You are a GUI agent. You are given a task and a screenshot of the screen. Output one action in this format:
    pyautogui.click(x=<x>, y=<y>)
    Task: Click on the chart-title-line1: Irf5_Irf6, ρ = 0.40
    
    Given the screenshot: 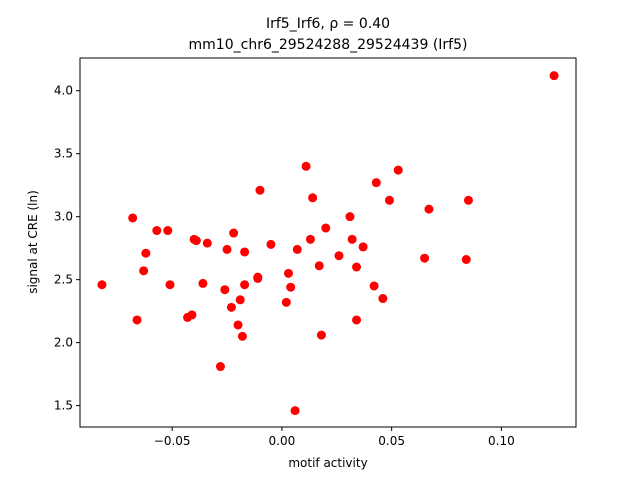 What is the action you would take?
    pyautogui.click(x=328, y=24)
    